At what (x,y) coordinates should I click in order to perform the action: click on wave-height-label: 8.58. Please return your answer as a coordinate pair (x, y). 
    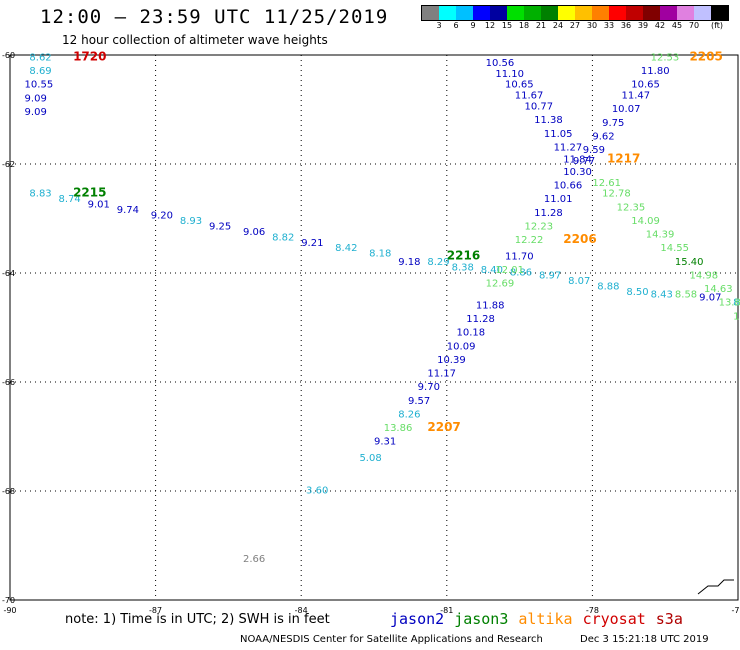
    Looking at the image, I should click on (686, 295).